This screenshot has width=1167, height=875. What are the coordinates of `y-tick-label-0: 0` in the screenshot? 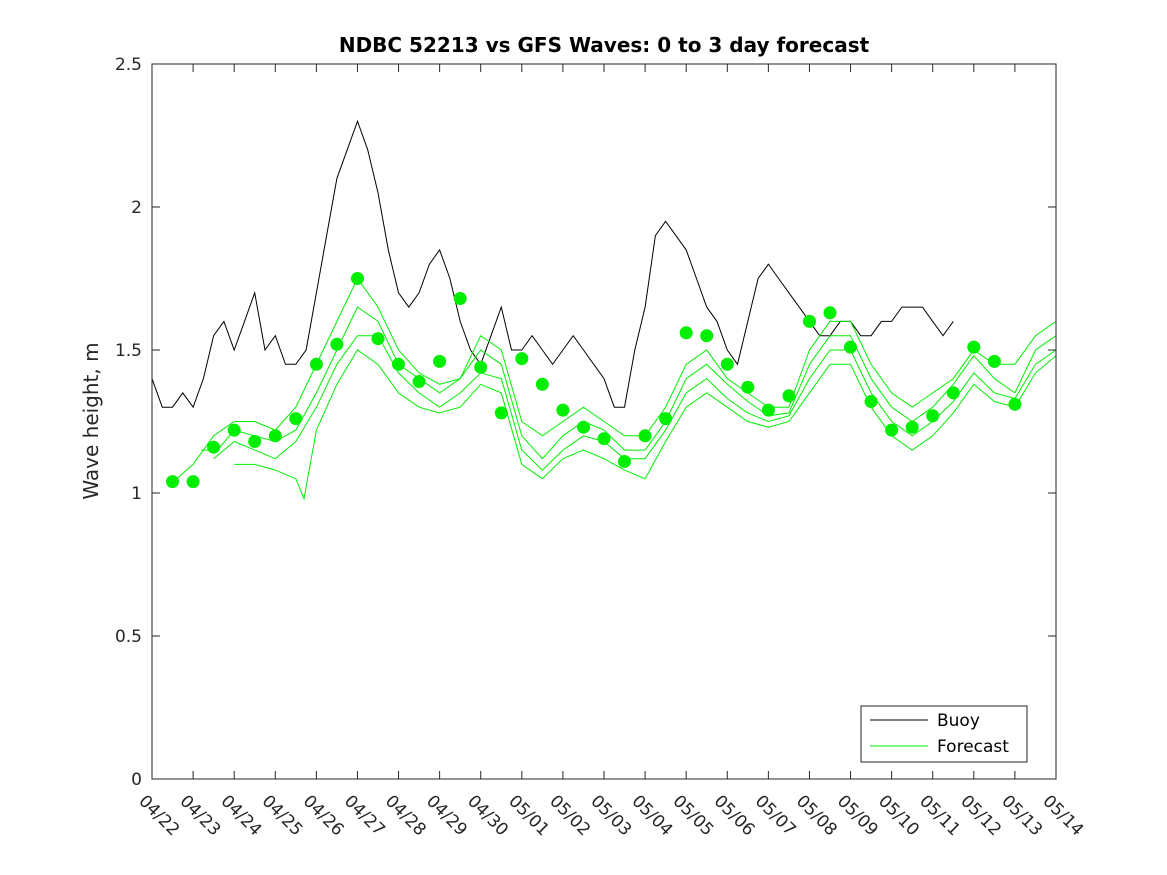 It's located at (136, 780).